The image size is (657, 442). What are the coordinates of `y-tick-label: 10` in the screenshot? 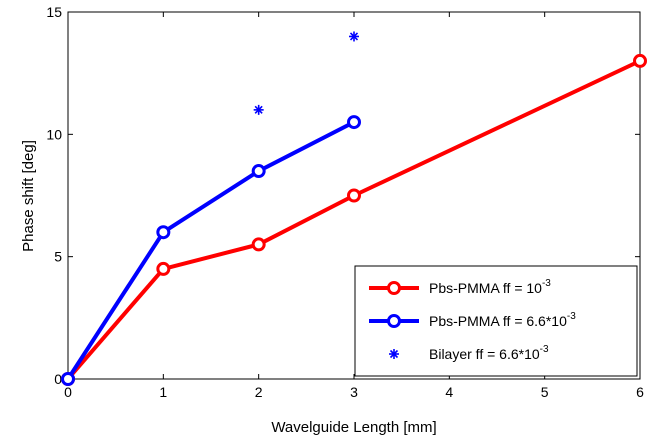 It's located at (54, 134).